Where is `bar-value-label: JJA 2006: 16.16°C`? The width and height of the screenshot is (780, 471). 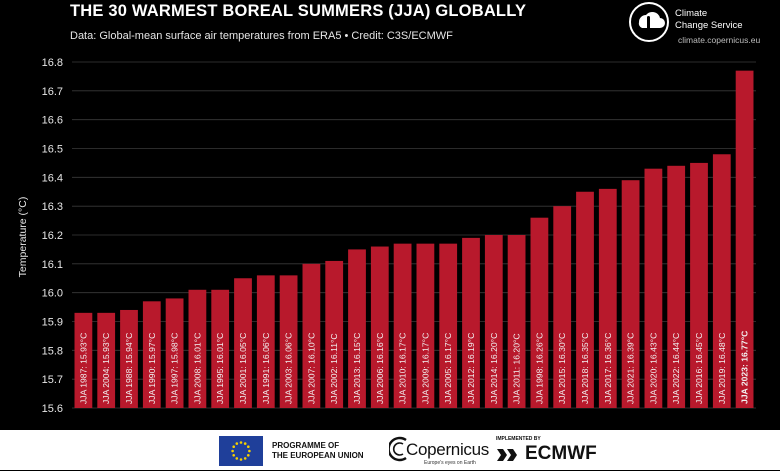 bar-value-label: JJA 2006: 16.16°C is located at coordinates (380, 368).